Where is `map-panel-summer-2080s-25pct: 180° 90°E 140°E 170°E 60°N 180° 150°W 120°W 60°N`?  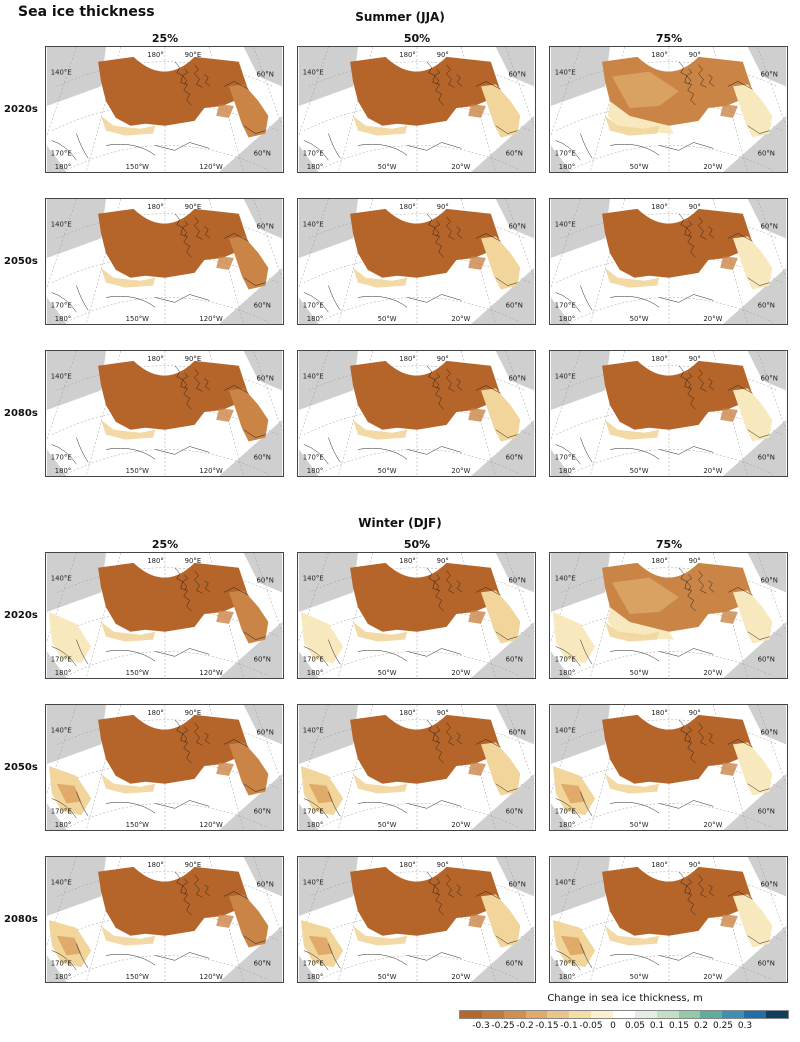 map-panel-summer-2080s-25pct: 180° 90°E 140°E 170°E 60°N 180° 150°W 120°W 60°N is located at coordinates (164, 413).